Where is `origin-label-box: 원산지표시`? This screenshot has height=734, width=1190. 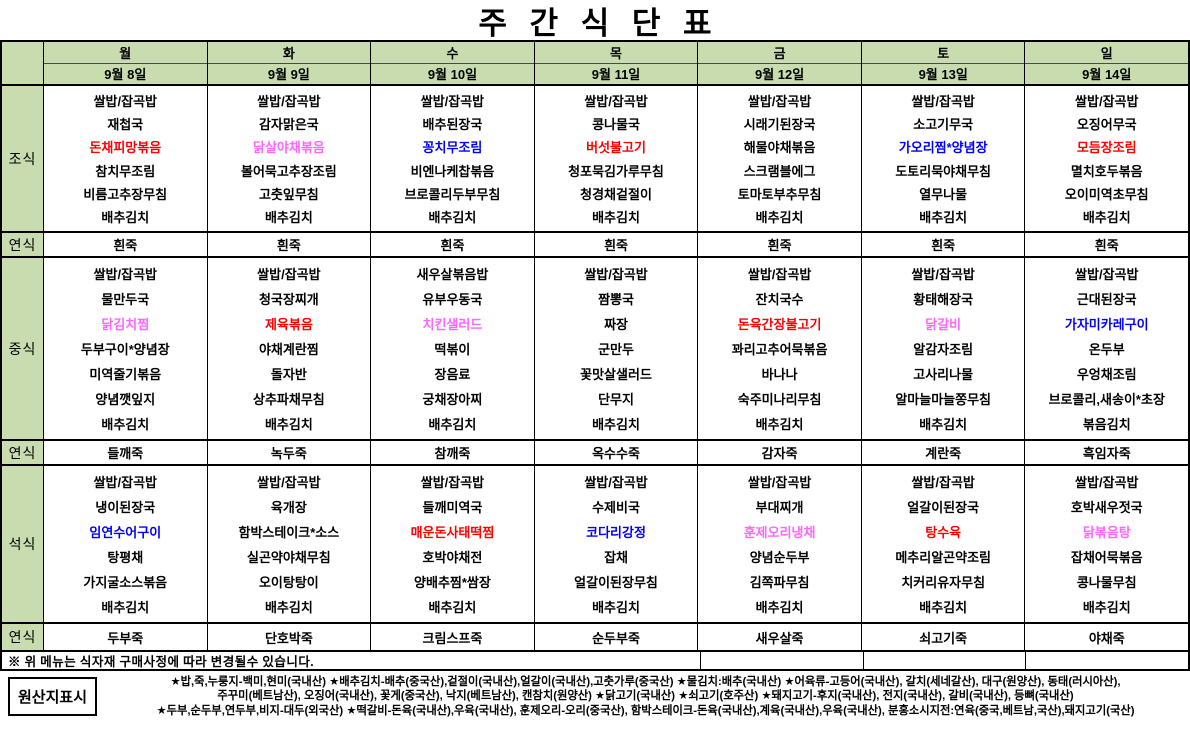 origin-label-box: 원산지표시 is located at coordinates (53, 696).